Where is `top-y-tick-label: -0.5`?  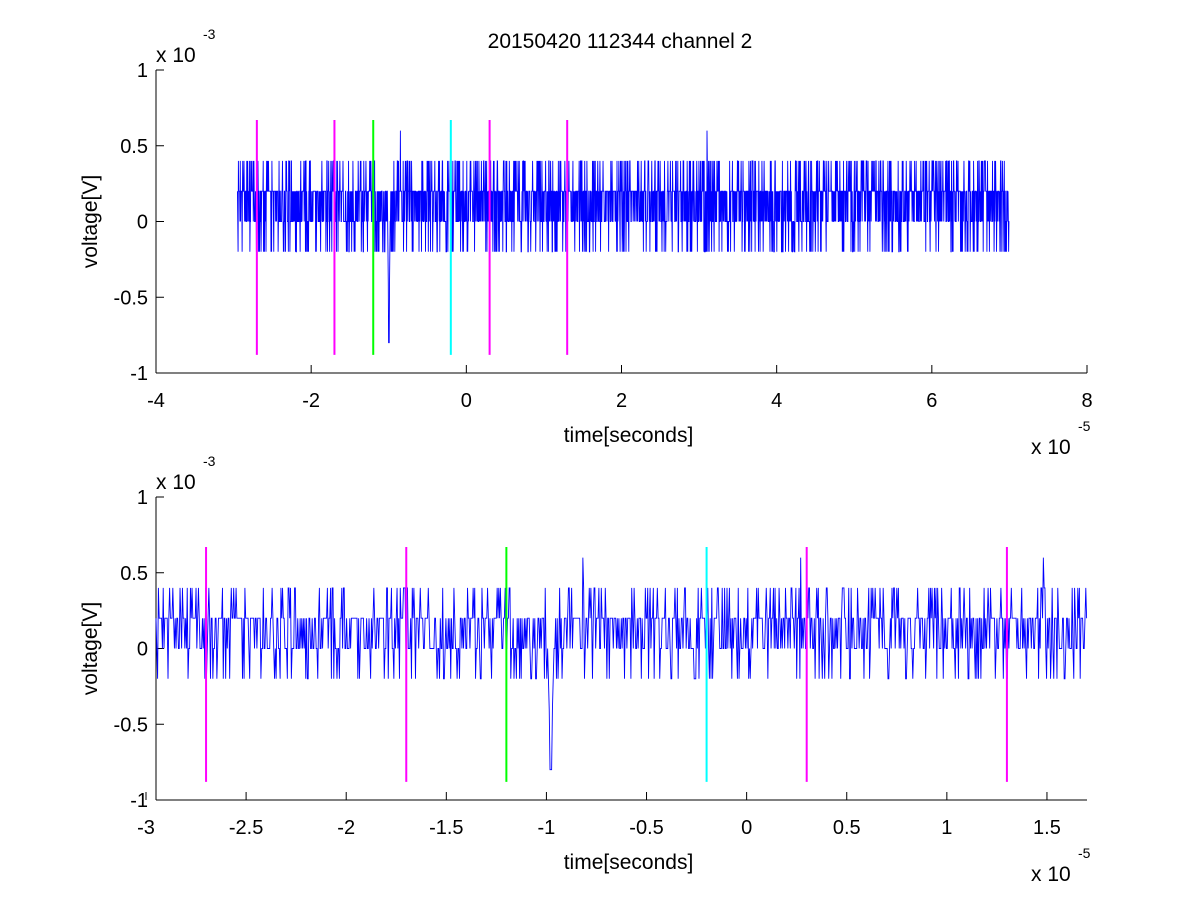 top-y-tick-label: -0.5 is located at coordinates (131, 298).